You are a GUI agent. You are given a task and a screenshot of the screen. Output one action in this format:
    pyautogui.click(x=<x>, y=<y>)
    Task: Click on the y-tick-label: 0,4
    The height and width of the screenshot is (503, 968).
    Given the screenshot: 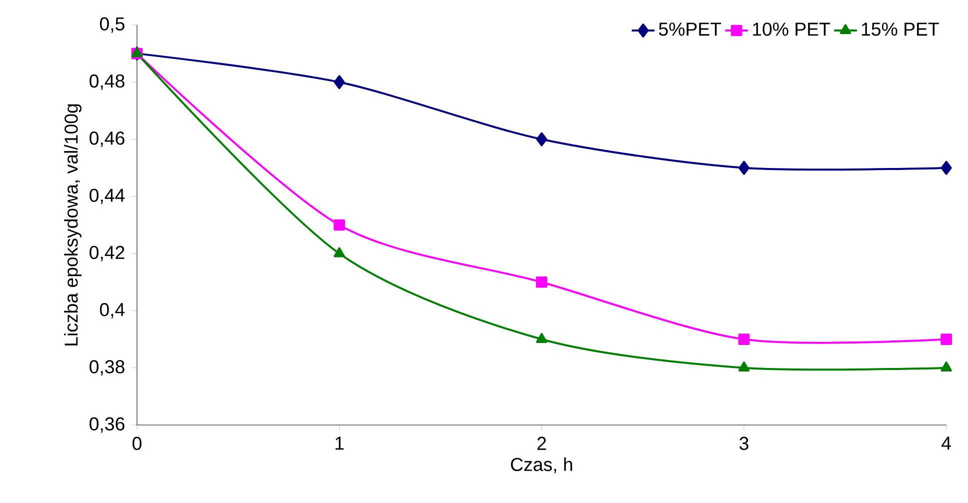 What is the action you would take?
    pyautogui.click(x=112, y=310)
    